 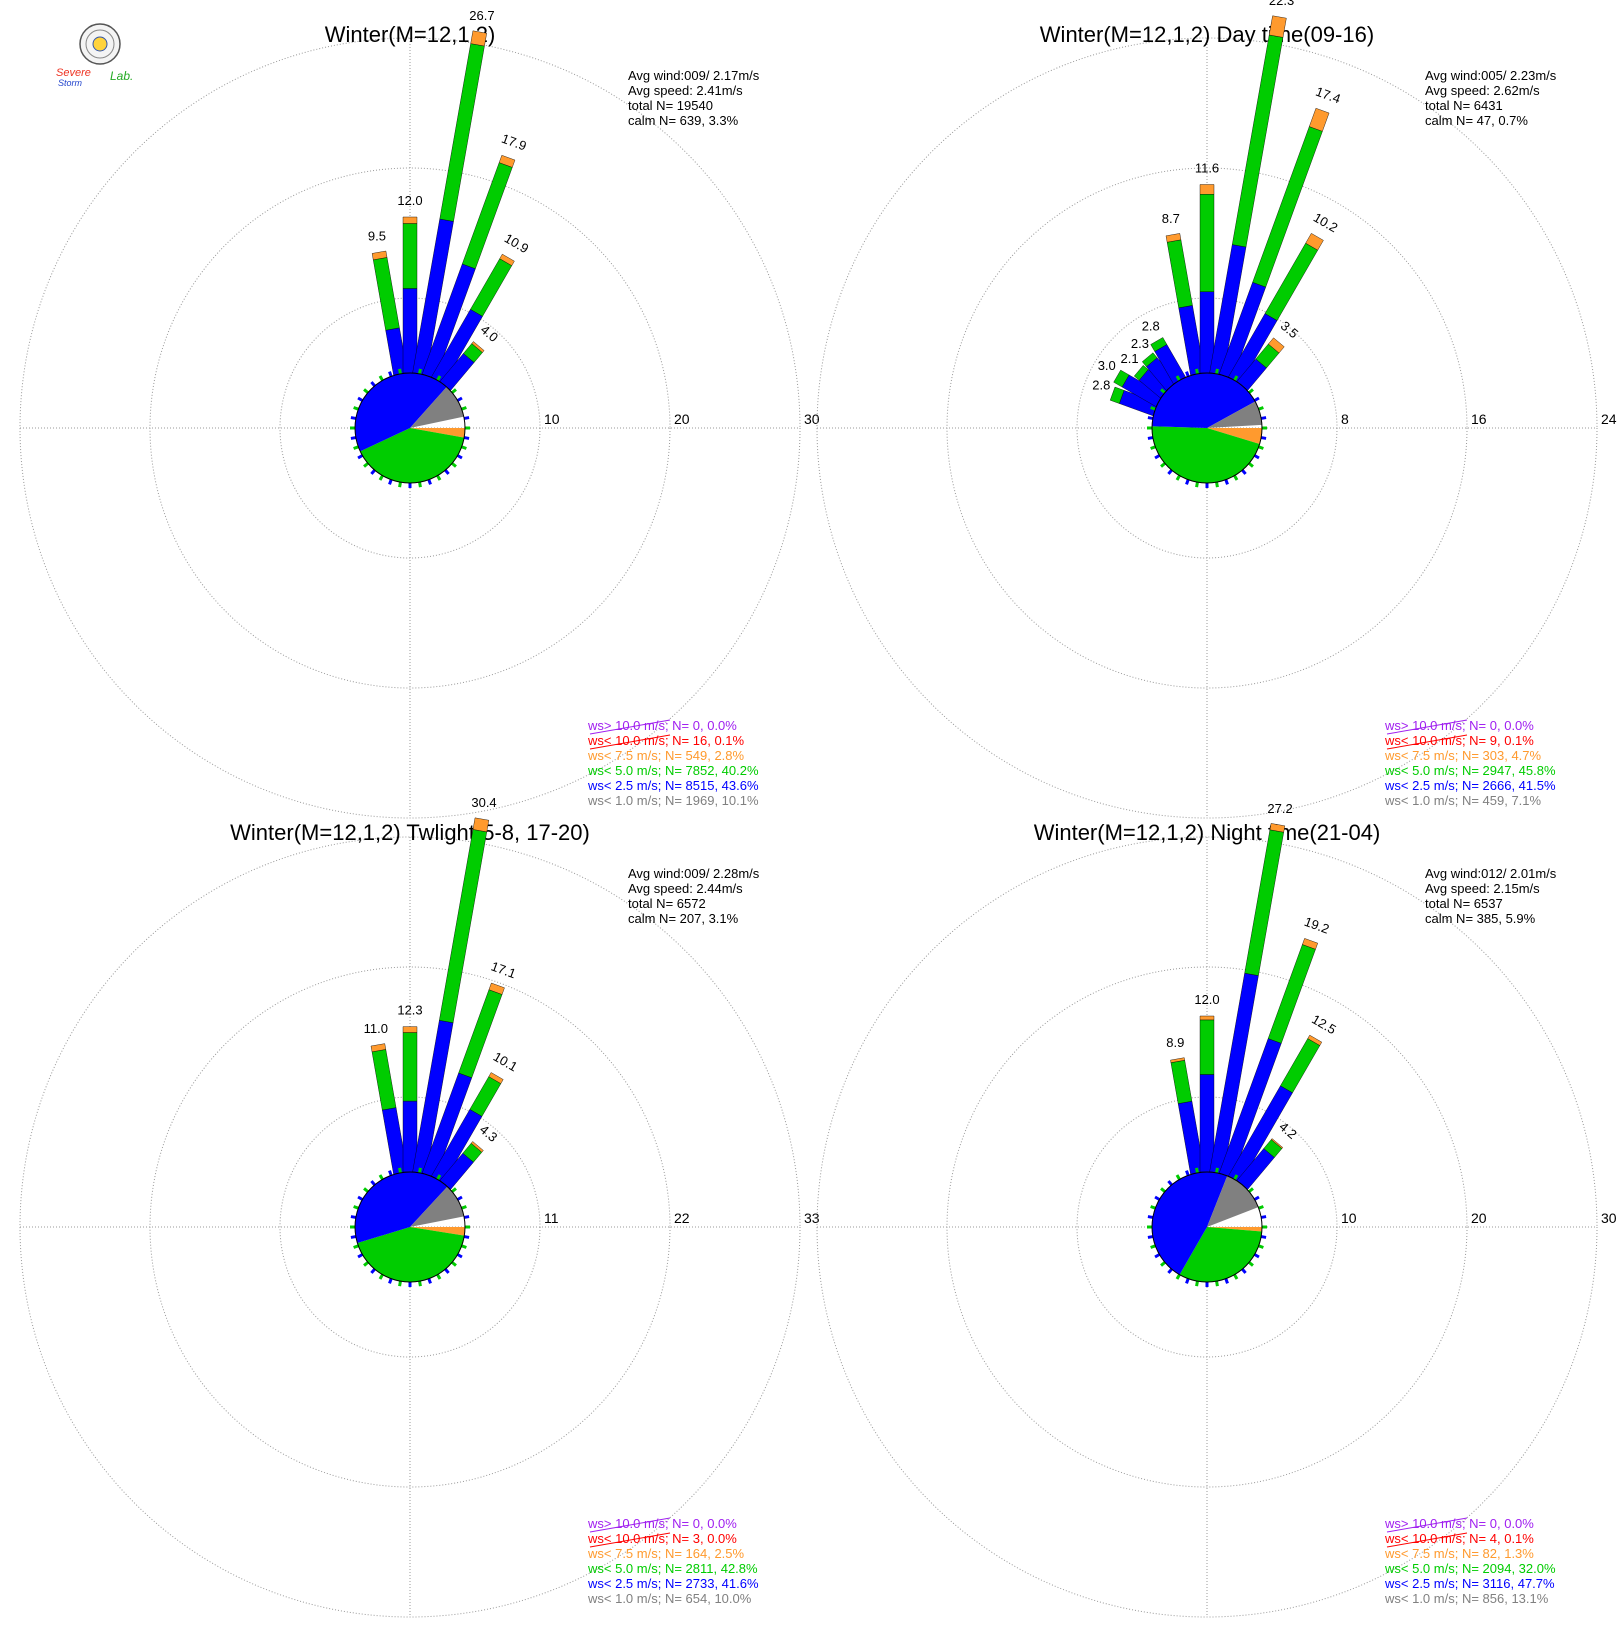 I want to click on spoke-total-label: 4.2, so click(x=1287, y=1130).